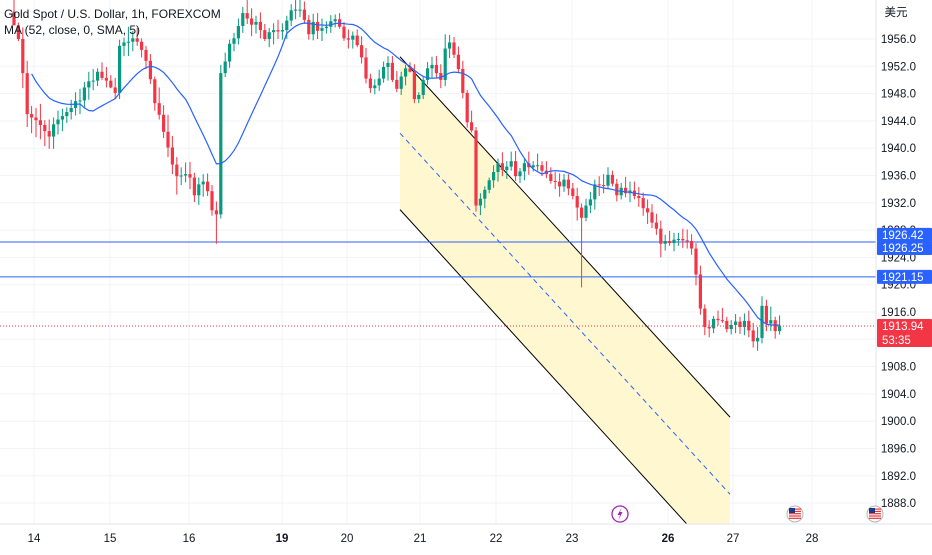 This screenshot has height=555, width=932. Describe the element at coordinates (898, 67) in the screenshot. I see `price-tick-label: 1952.0` at that location.